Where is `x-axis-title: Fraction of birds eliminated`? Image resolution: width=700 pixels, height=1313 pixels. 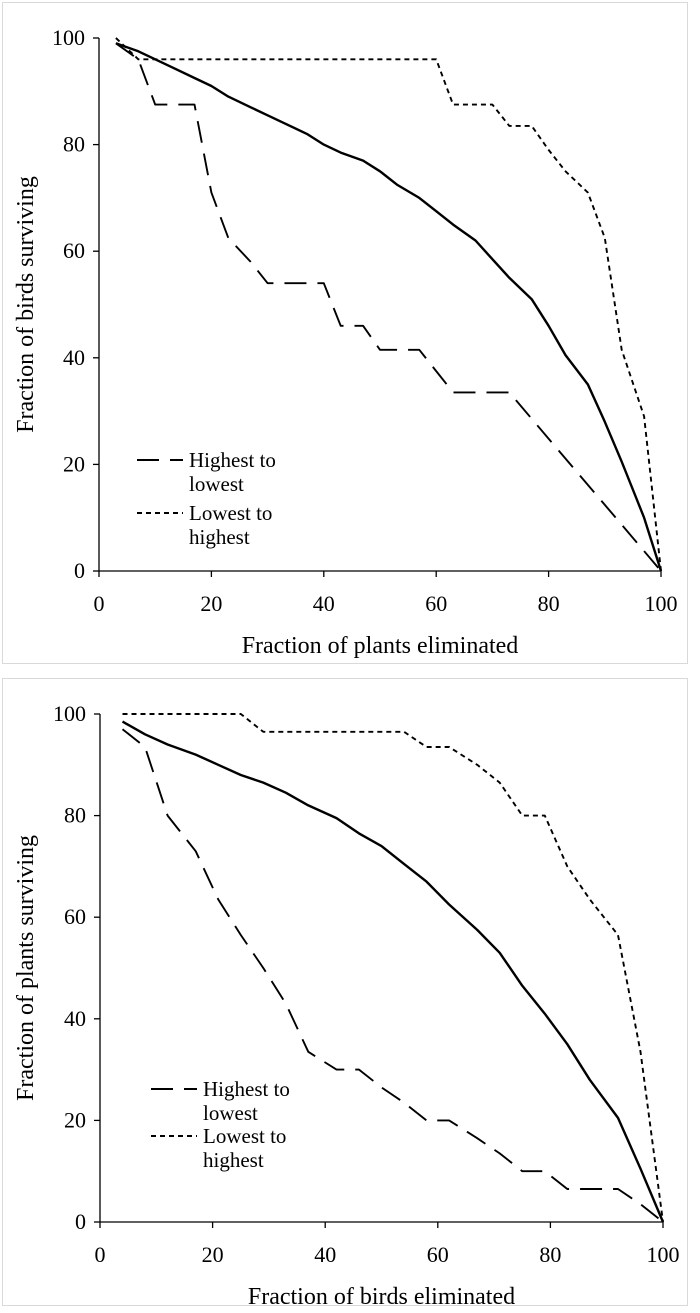
x-axis-title: Fraction of birds eliminated is located at coordinates (381, 1294).